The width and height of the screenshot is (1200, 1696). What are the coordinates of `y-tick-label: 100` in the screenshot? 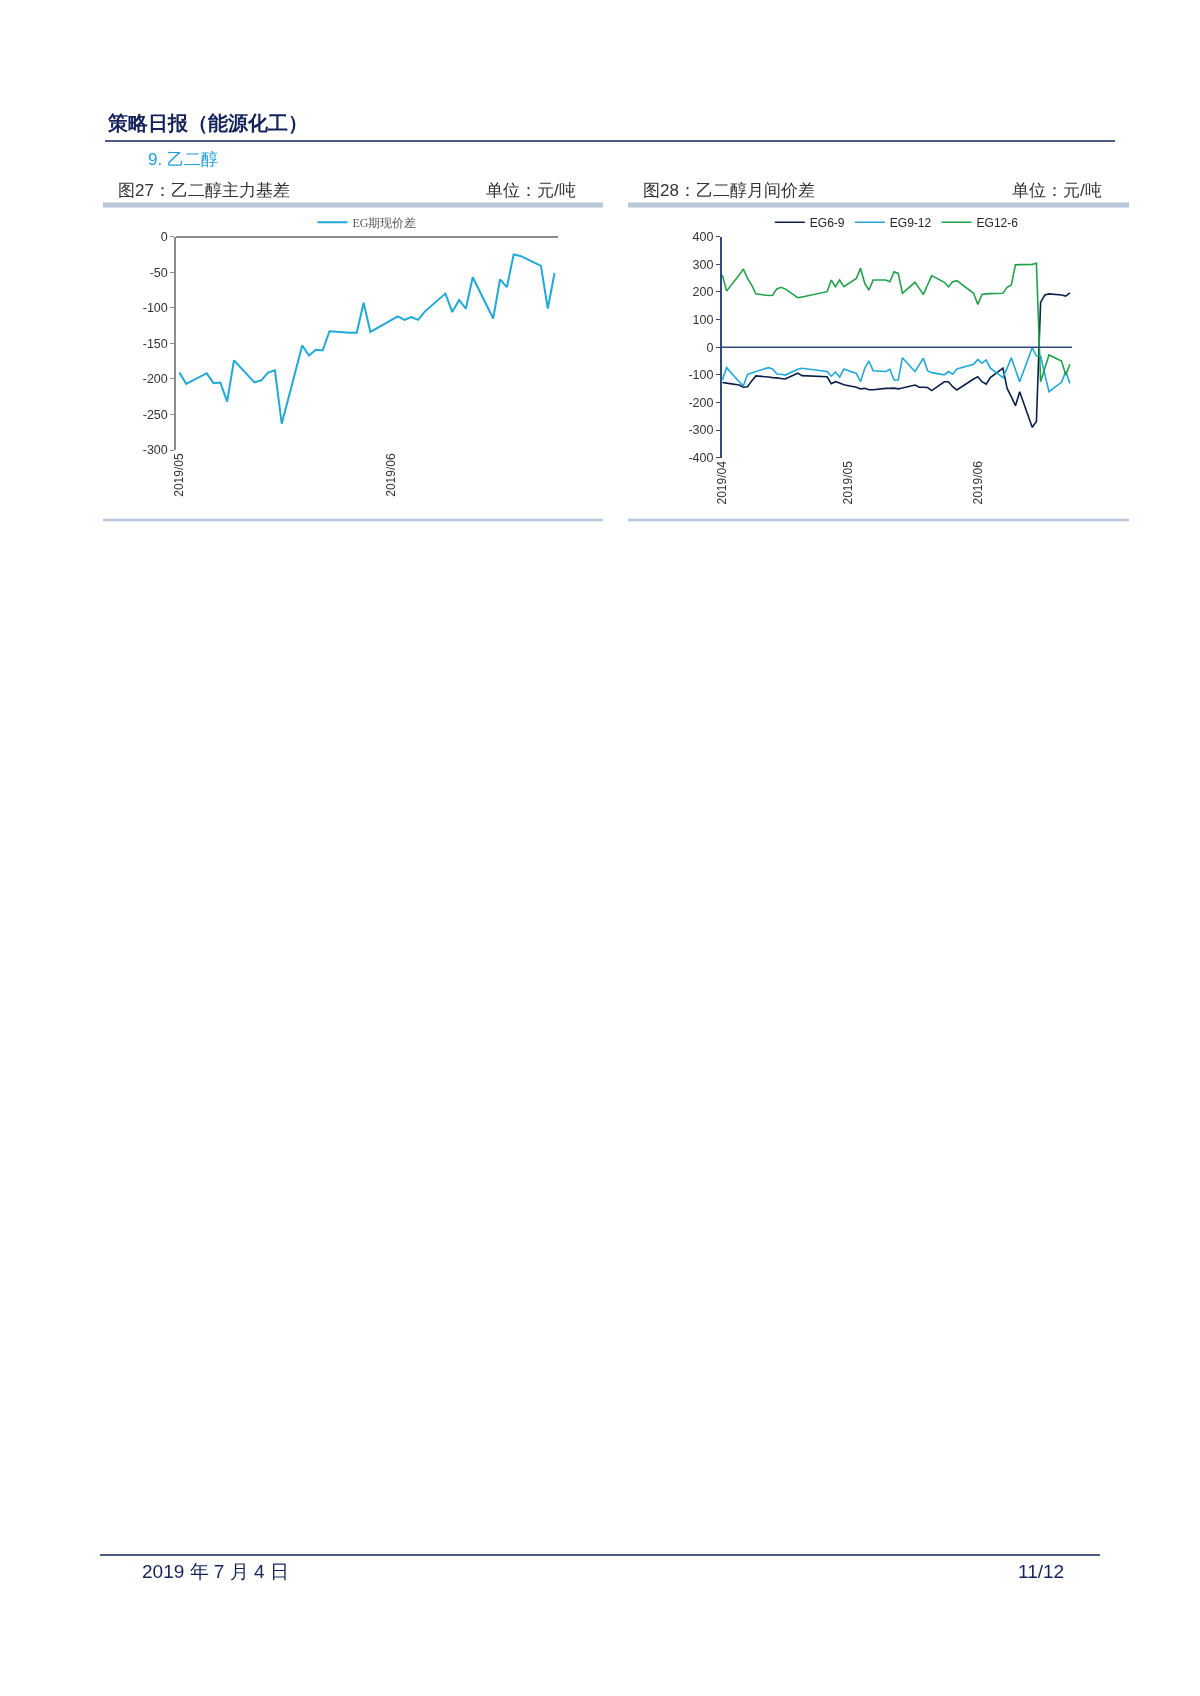 It's located at (703, 319).